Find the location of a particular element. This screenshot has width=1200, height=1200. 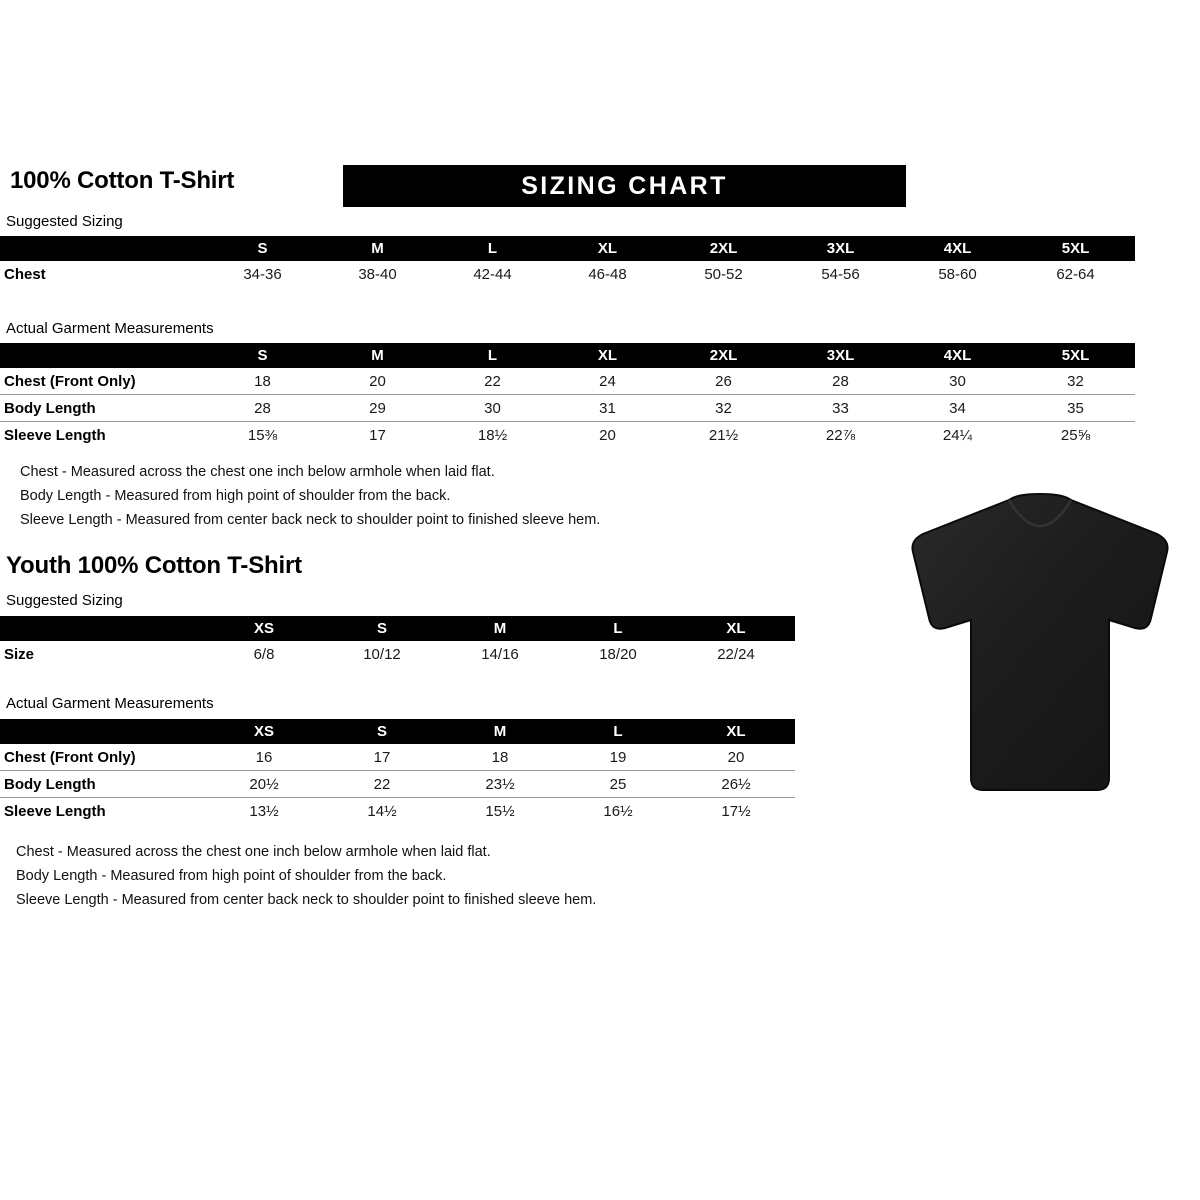

youth-actual-measurements-label: Actual Garment Measurements is located at coordinates (110, 703).